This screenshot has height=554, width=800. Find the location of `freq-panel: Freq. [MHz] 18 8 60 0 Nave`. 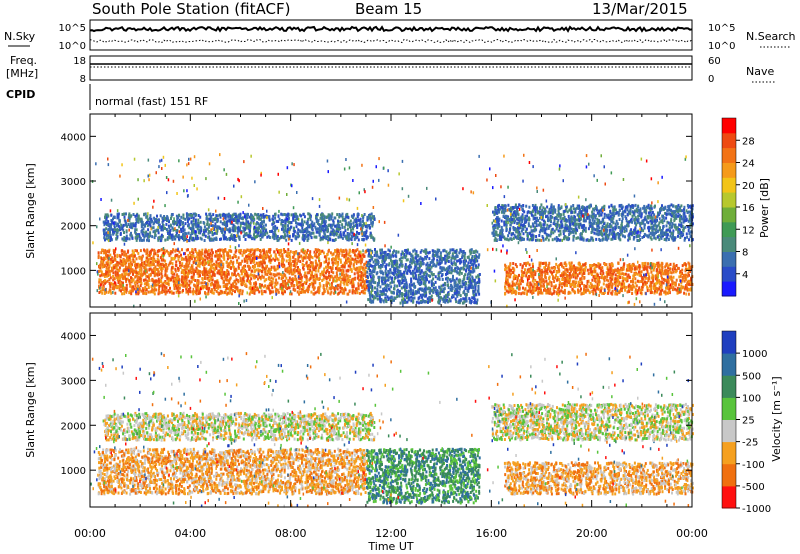

freq-panel: Freq. [MHz] 18 8 60 0 Nave is located at coordinates (391, 69).